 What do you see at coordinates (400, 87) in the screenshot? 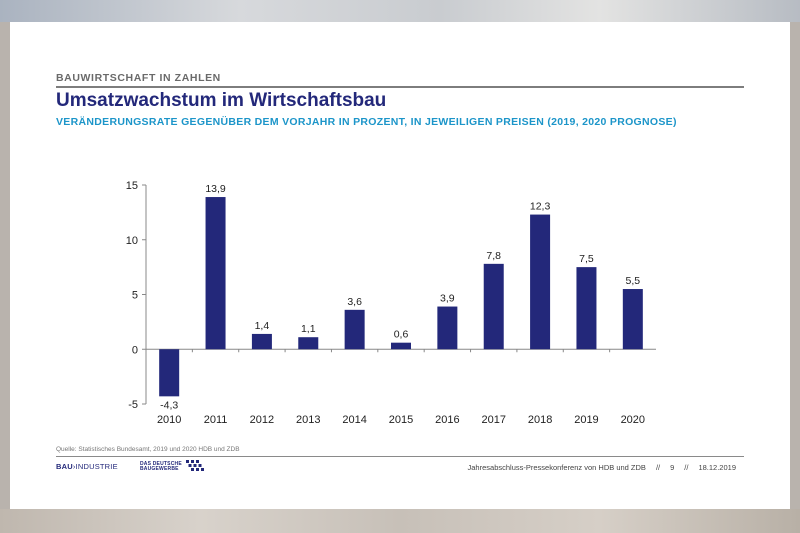
I see `header-rule` at bounding box center [400, 87].